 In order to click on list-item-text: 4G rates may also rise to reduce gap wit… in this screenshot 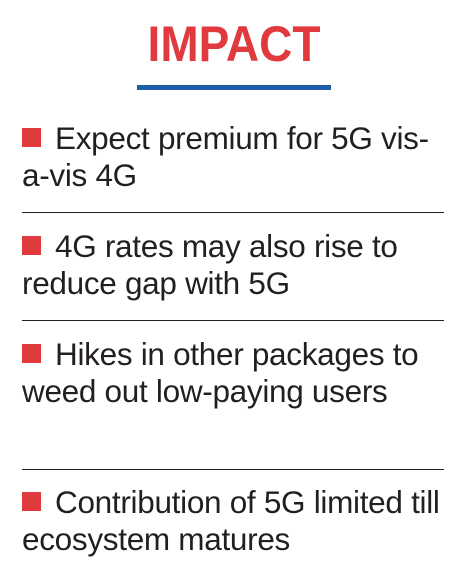, I will do `click(210, 264)`.